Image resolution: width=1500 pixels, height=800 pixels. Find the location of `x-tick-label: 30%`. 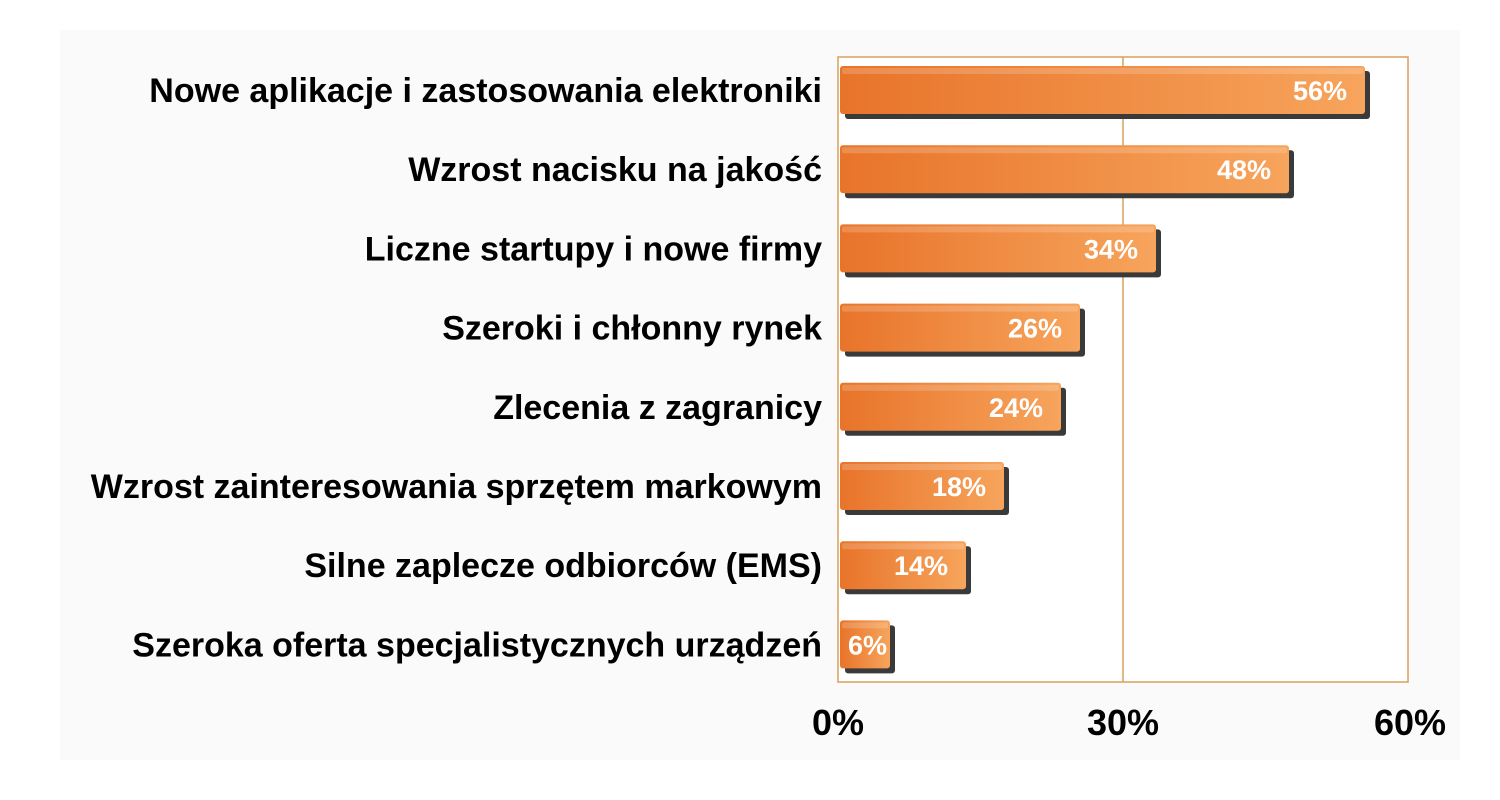

x-tick-label: 30% is located at coordinates (1123, 722).